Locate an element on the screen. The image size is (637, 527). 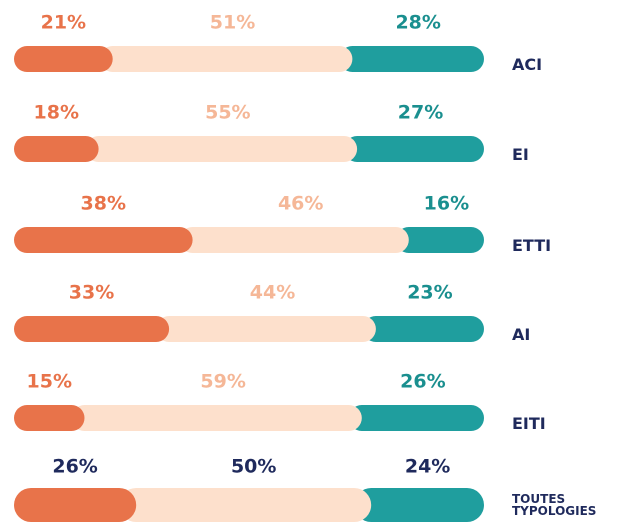
value-label: 51% is located at coordinates (232, 23).